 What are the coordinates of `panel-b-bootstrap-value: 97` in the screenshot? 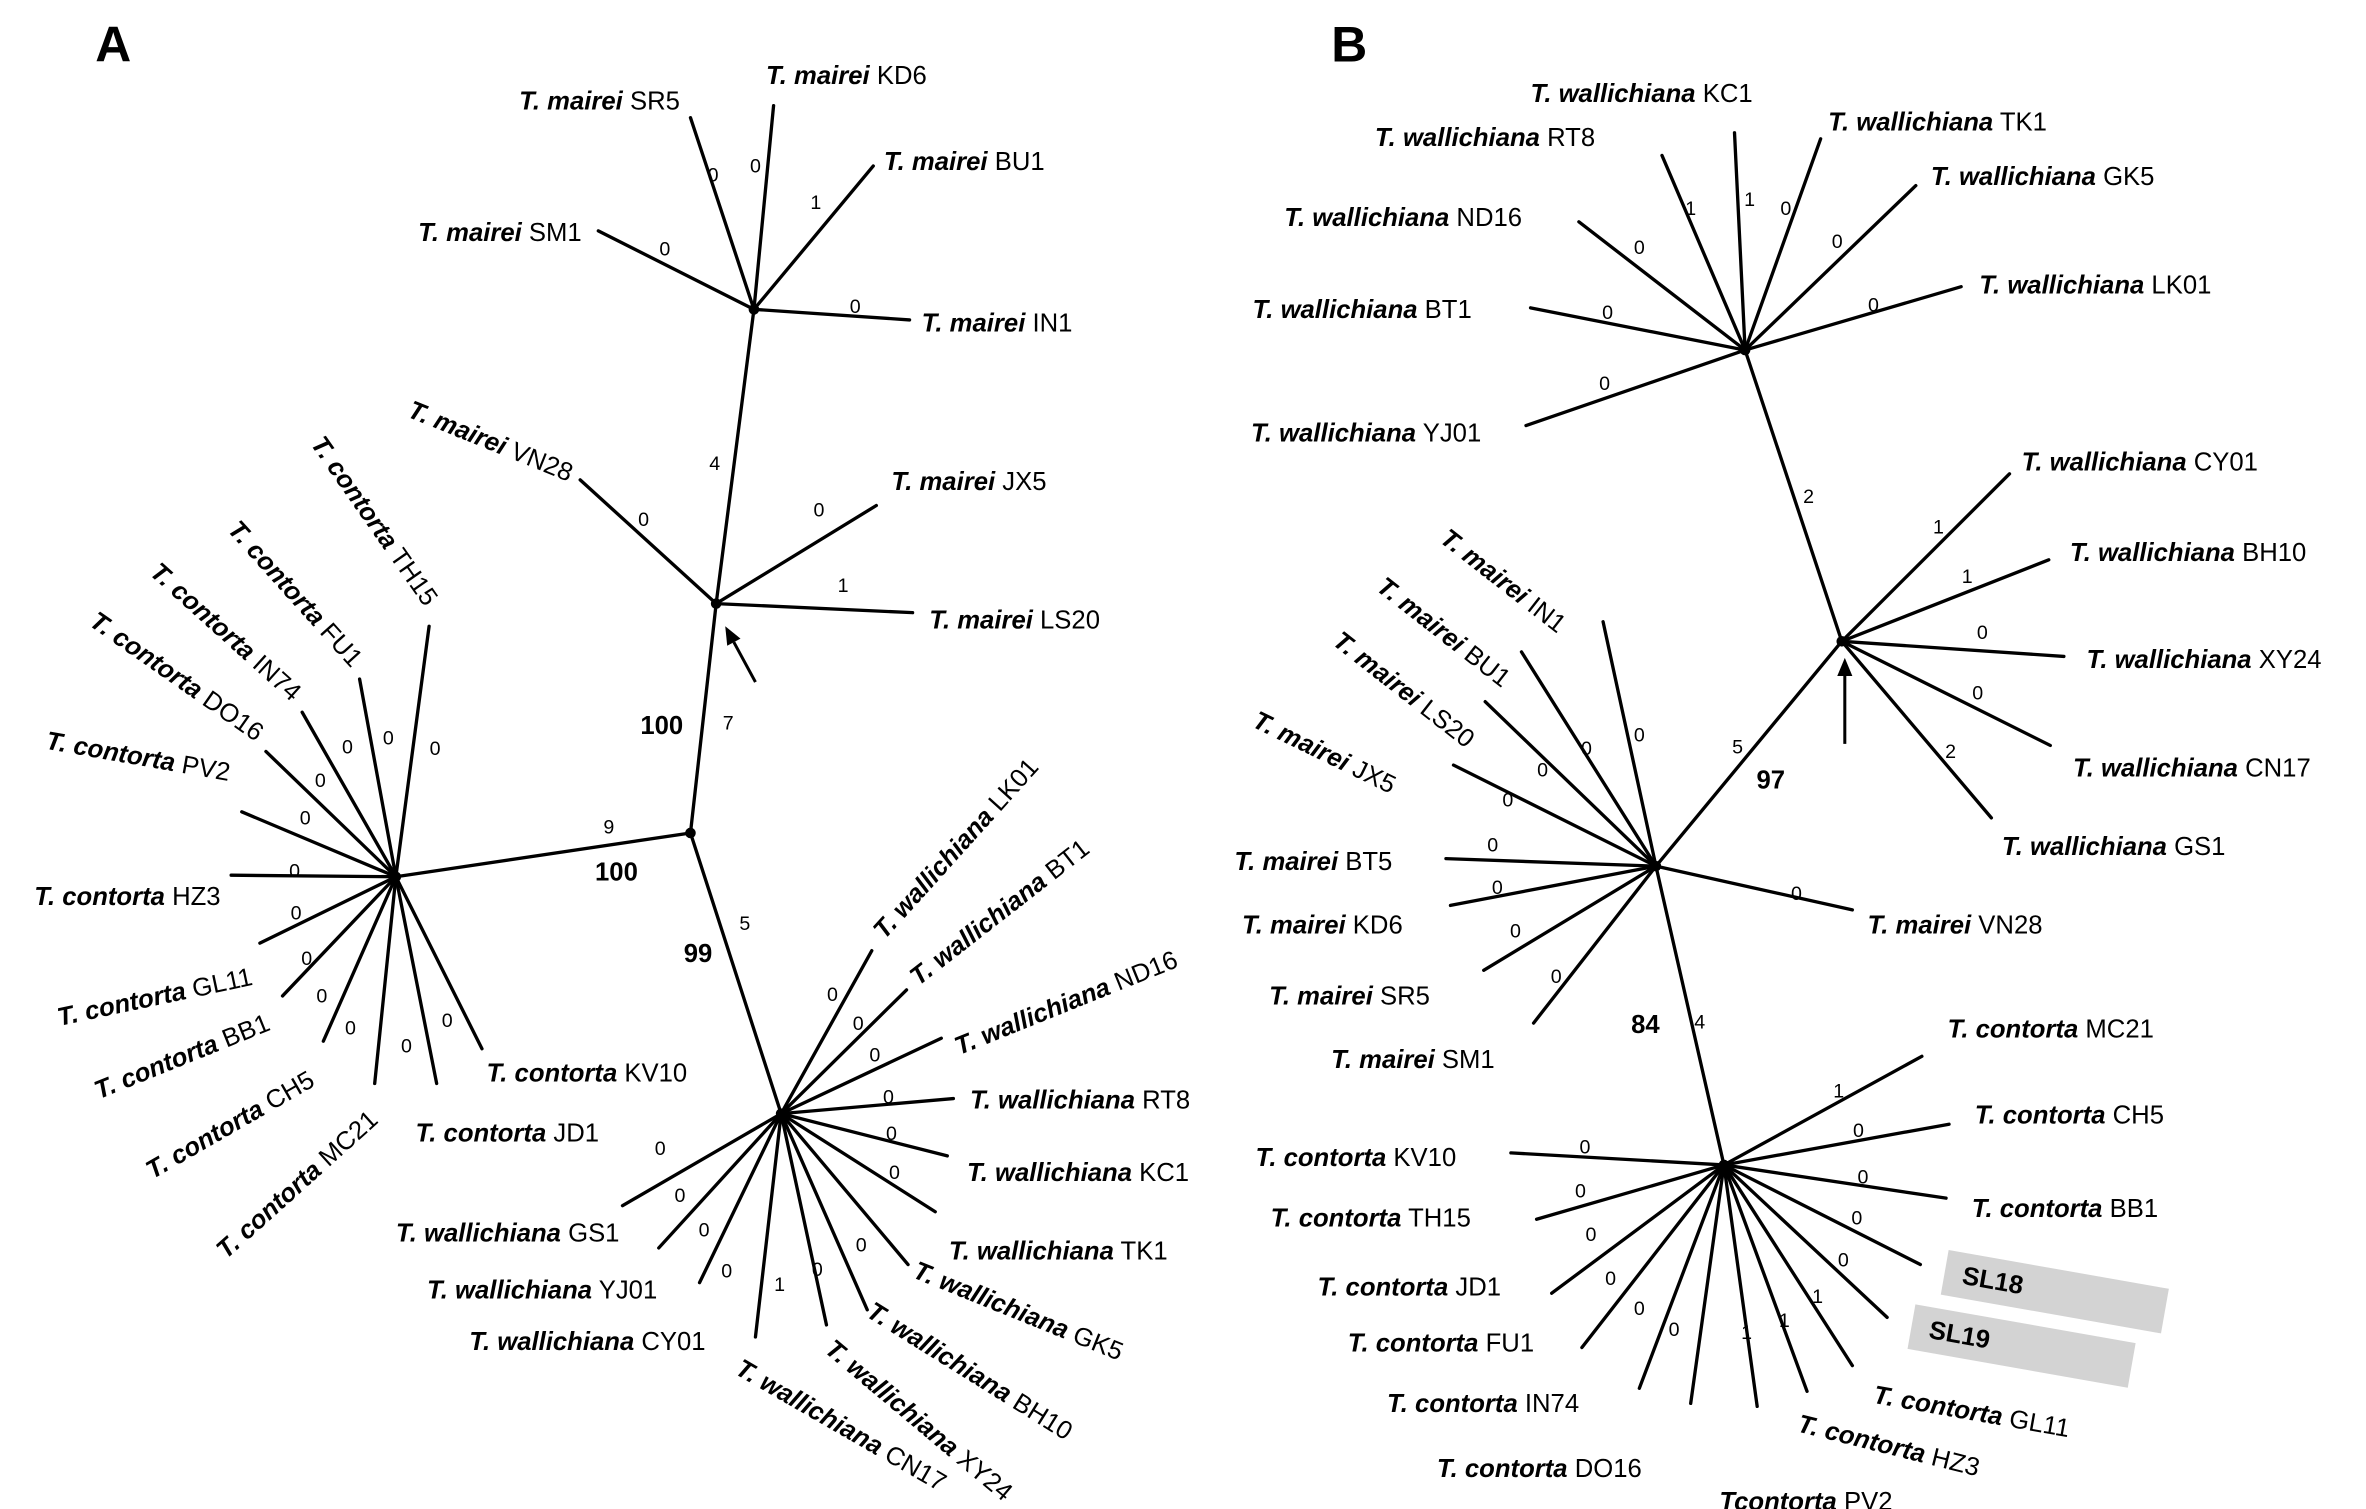 It's located at (1770, 780).